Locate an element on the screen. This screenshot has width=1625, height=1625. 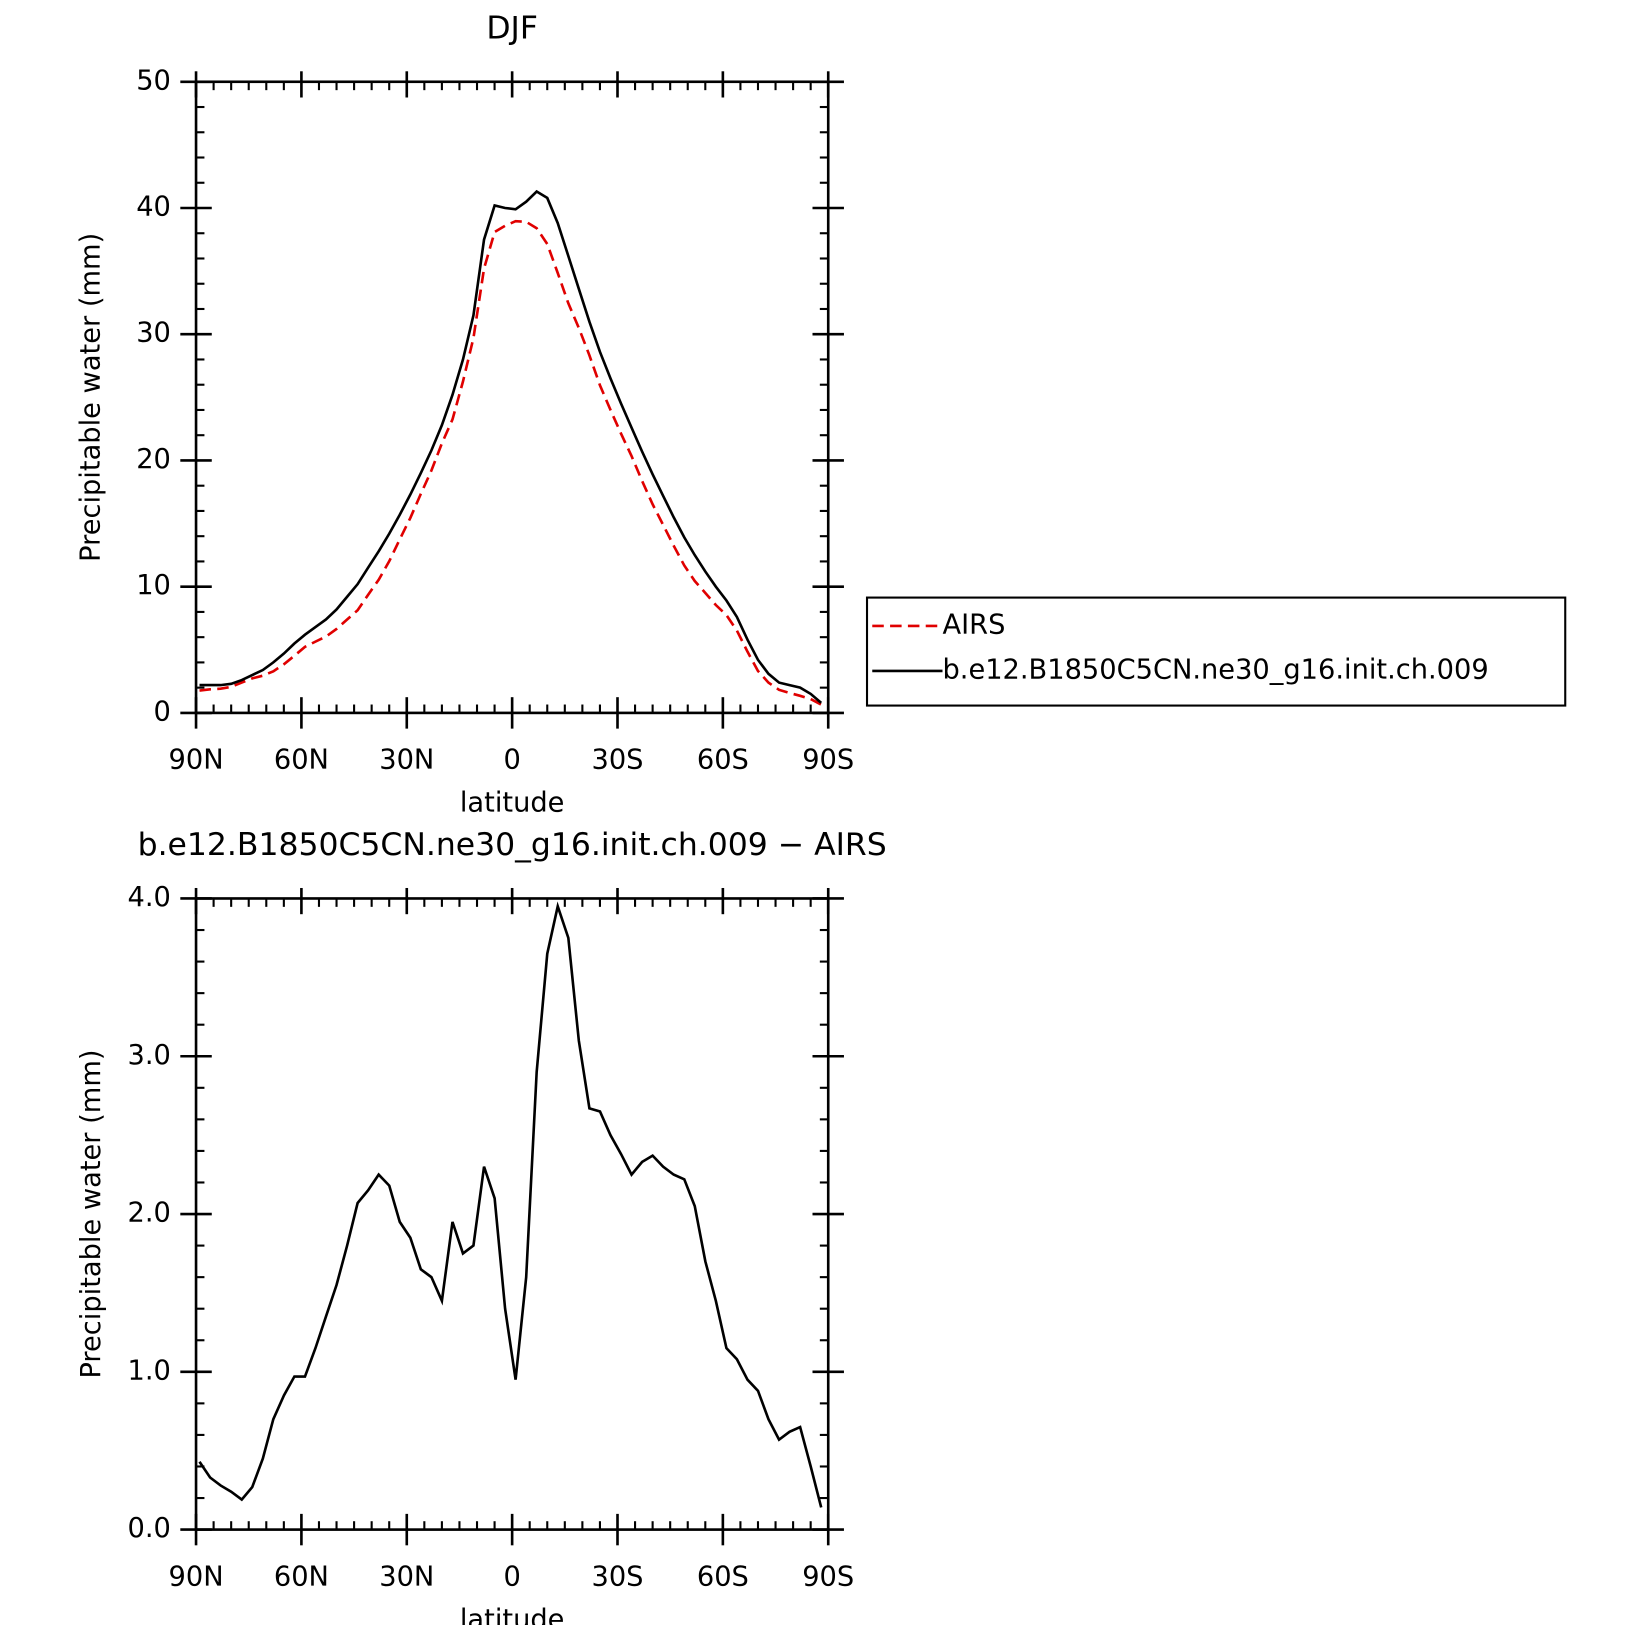
legend-box is located at coordinates (1216, 651).